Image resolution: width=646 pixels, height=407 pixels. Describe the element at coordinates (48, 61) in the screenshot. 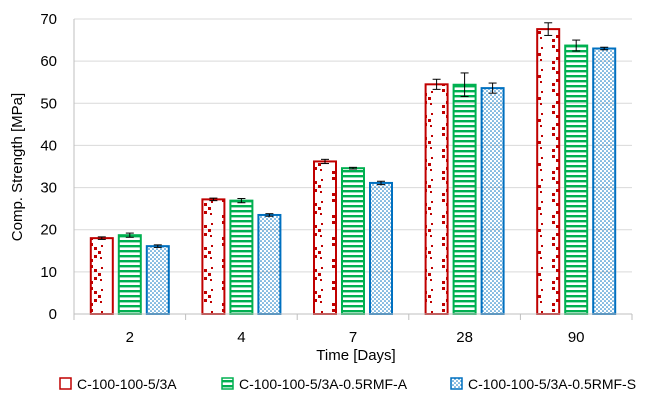

I see `y-tick-label: 60` at that location.